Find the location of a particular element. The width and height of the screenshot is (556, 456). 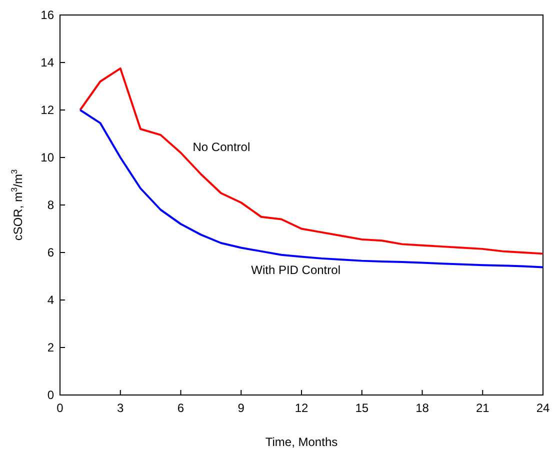

x-tick-label: 18 is located at coordinates (423, 408).